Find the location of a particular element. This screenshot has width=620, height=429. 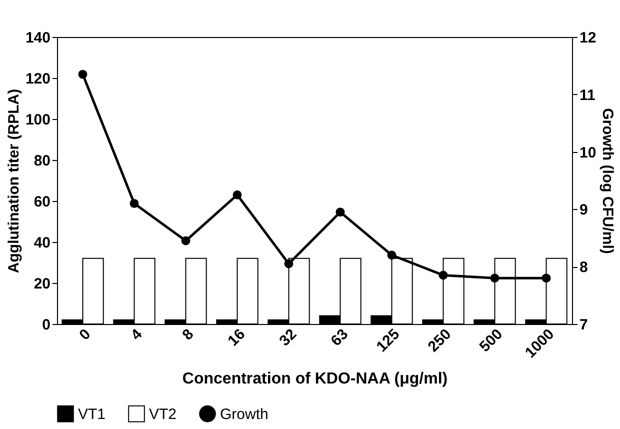

y2-tick-label: 8 is located at coordinates (584, 267).